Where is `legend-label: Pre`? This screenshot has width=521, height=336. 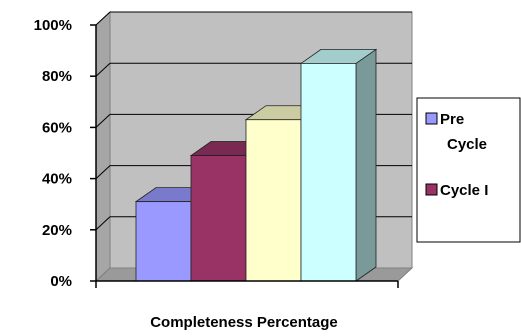
legend-label: Pre is located at coordinates (452, 119).